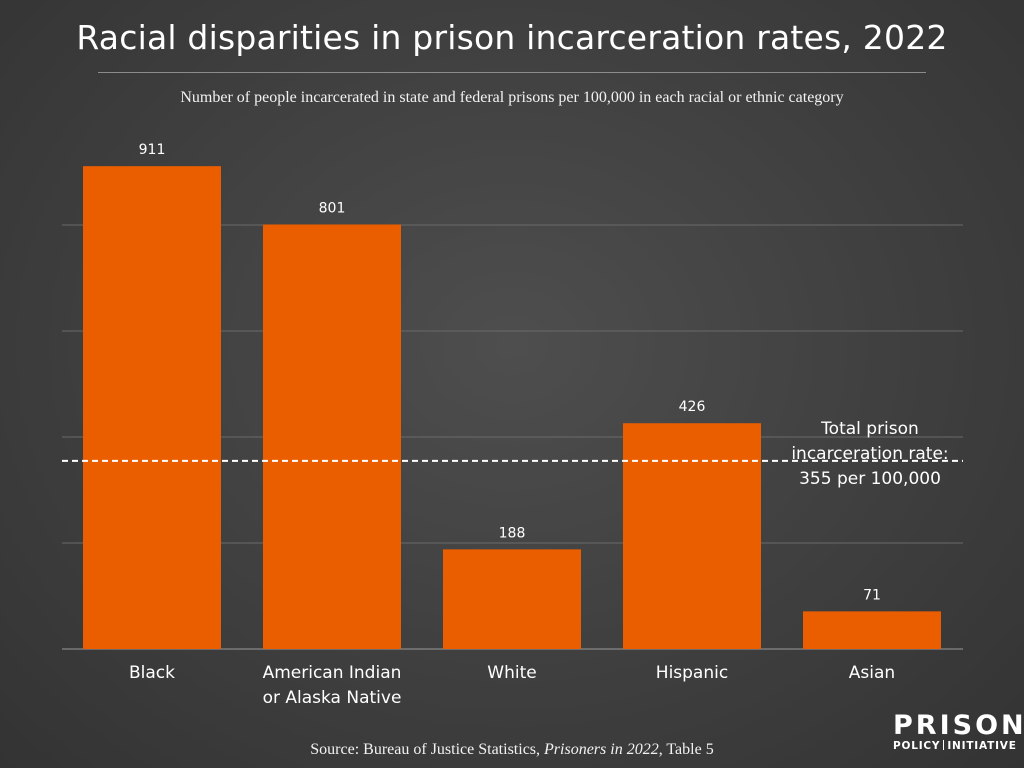 The height and width of the screenshot is (768, 1024). What do you see at coordinates (917, 746) in the screenshot?
I see `logo-word-policy: POLICY` at bounding box center [917, 746].